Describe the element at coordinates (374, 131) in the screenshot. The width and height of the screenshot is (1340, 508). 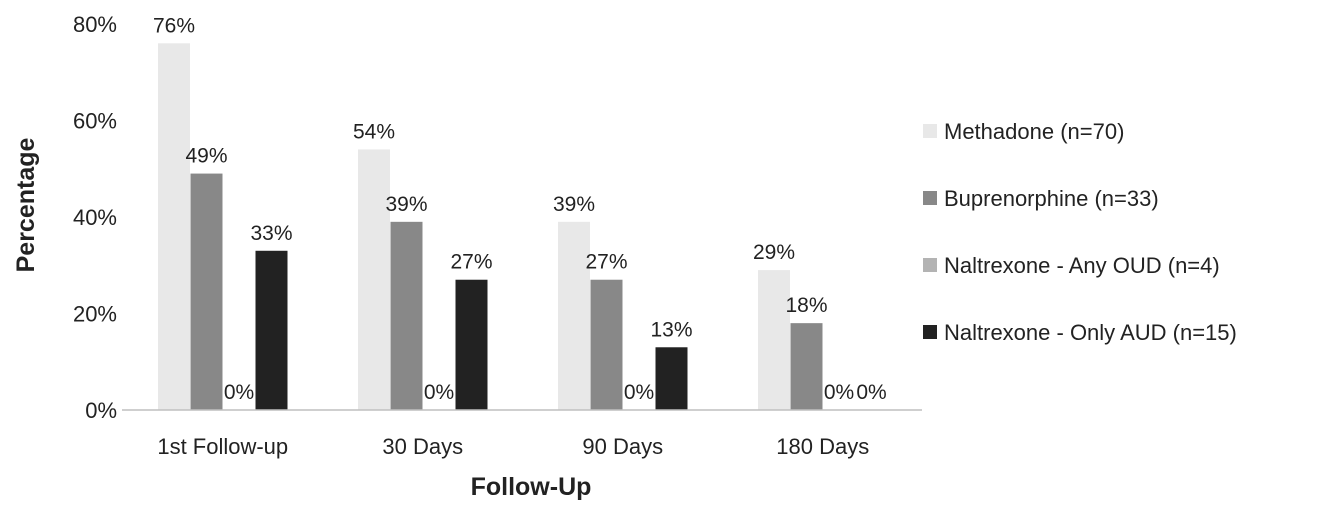
I see `data-label: 54%` at that location.